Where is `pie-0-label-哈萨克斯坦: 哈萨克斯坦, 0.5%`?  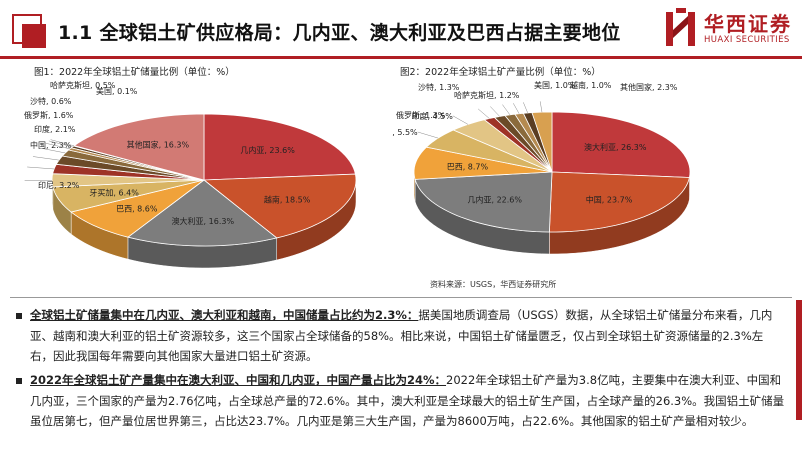
pie-0-label-哈萨克斯坦: 哈萨克斯坦, 0.5% is located at coordinates (83, 85).